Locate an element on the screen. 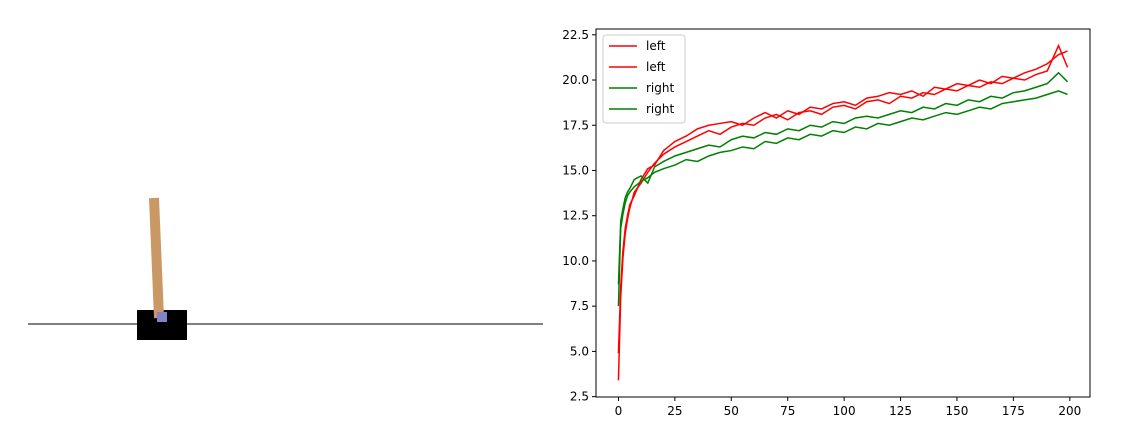  y-tick-label: 10.0 is located at coordinates (575, 261).